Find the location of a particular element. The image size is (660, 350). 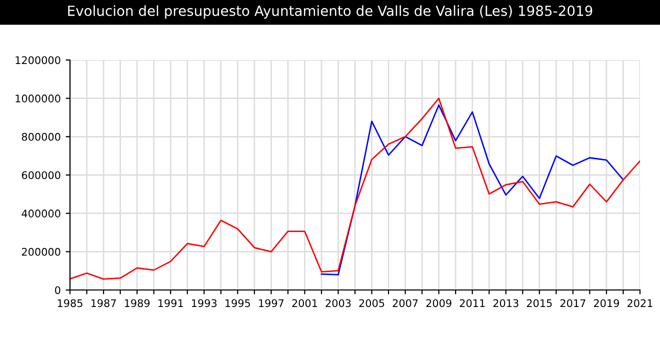

x-tick-label: 1989 is located at coordinates (137, 303).